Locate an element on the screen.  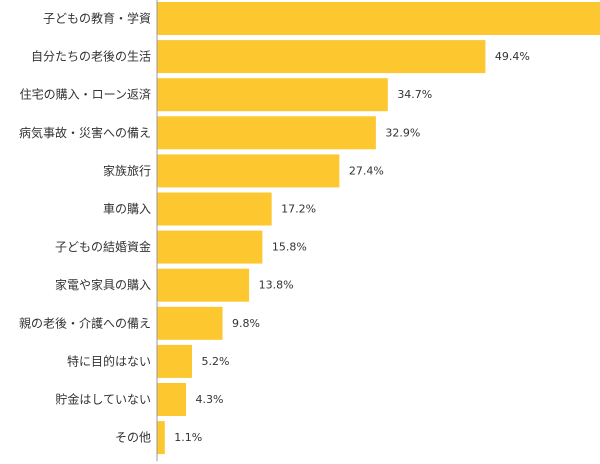
category-label-8: 家電や家具の購入 is located at coordinates (103, 284).